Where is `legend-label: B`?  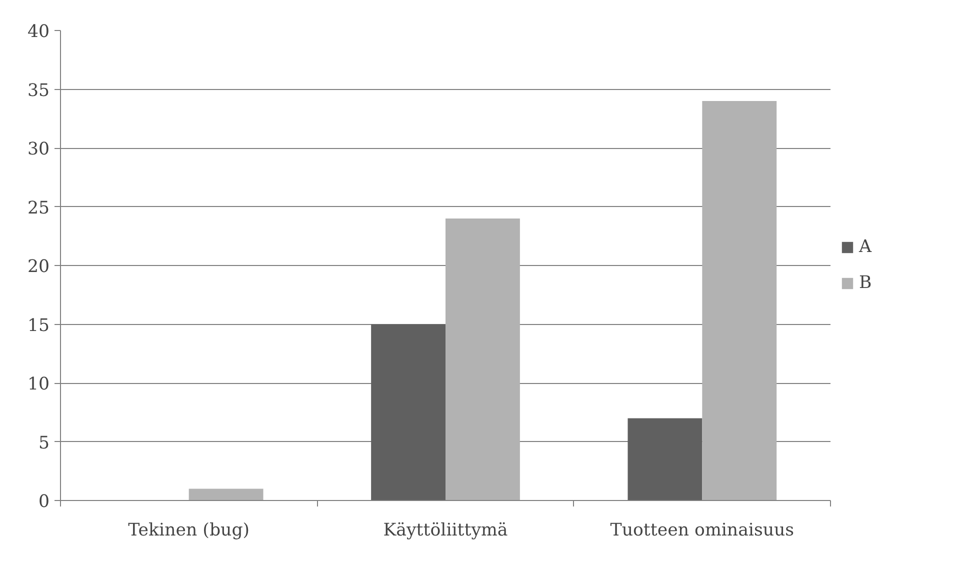 legend-label: B is located at coordinates (866, 283).